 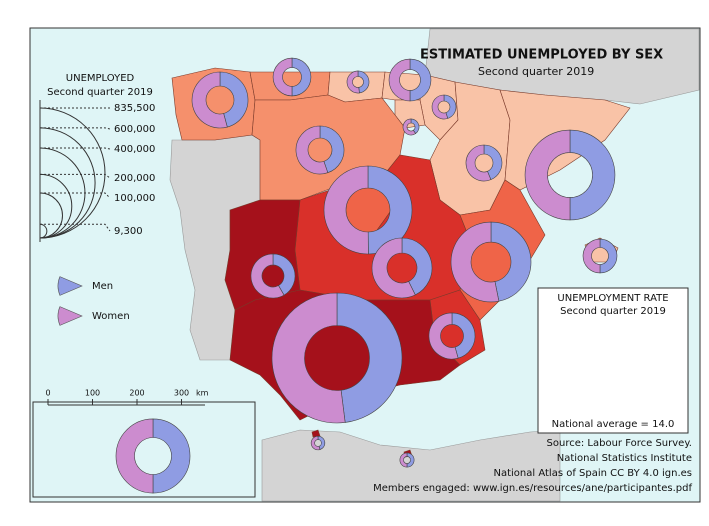 I want to click on rate-legend-title: UNEMPLOYMENT RATE, so click(x=612, y=298).